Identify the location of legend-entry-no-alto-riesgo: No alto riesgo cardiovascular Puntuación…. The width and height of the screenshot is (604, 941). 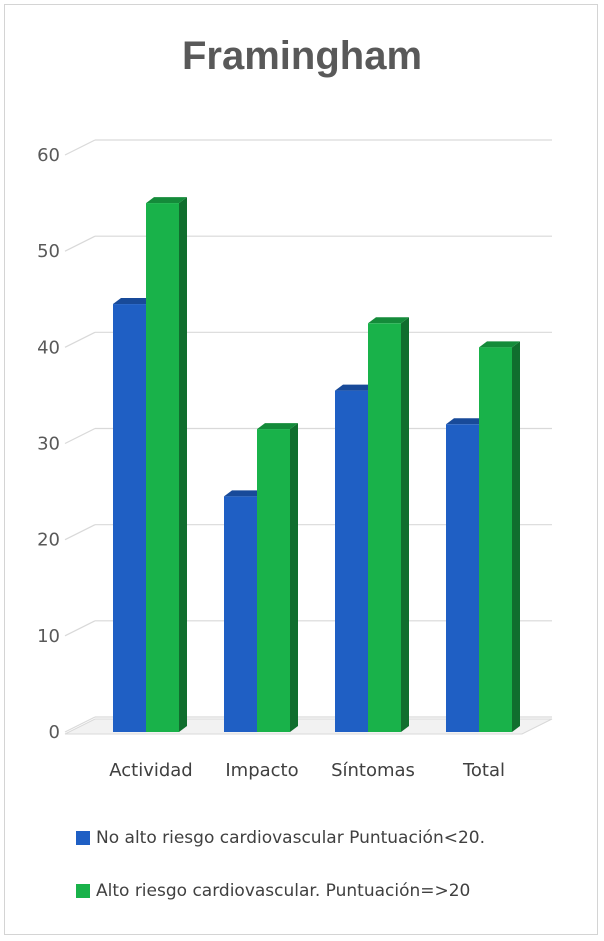
(280, 838).